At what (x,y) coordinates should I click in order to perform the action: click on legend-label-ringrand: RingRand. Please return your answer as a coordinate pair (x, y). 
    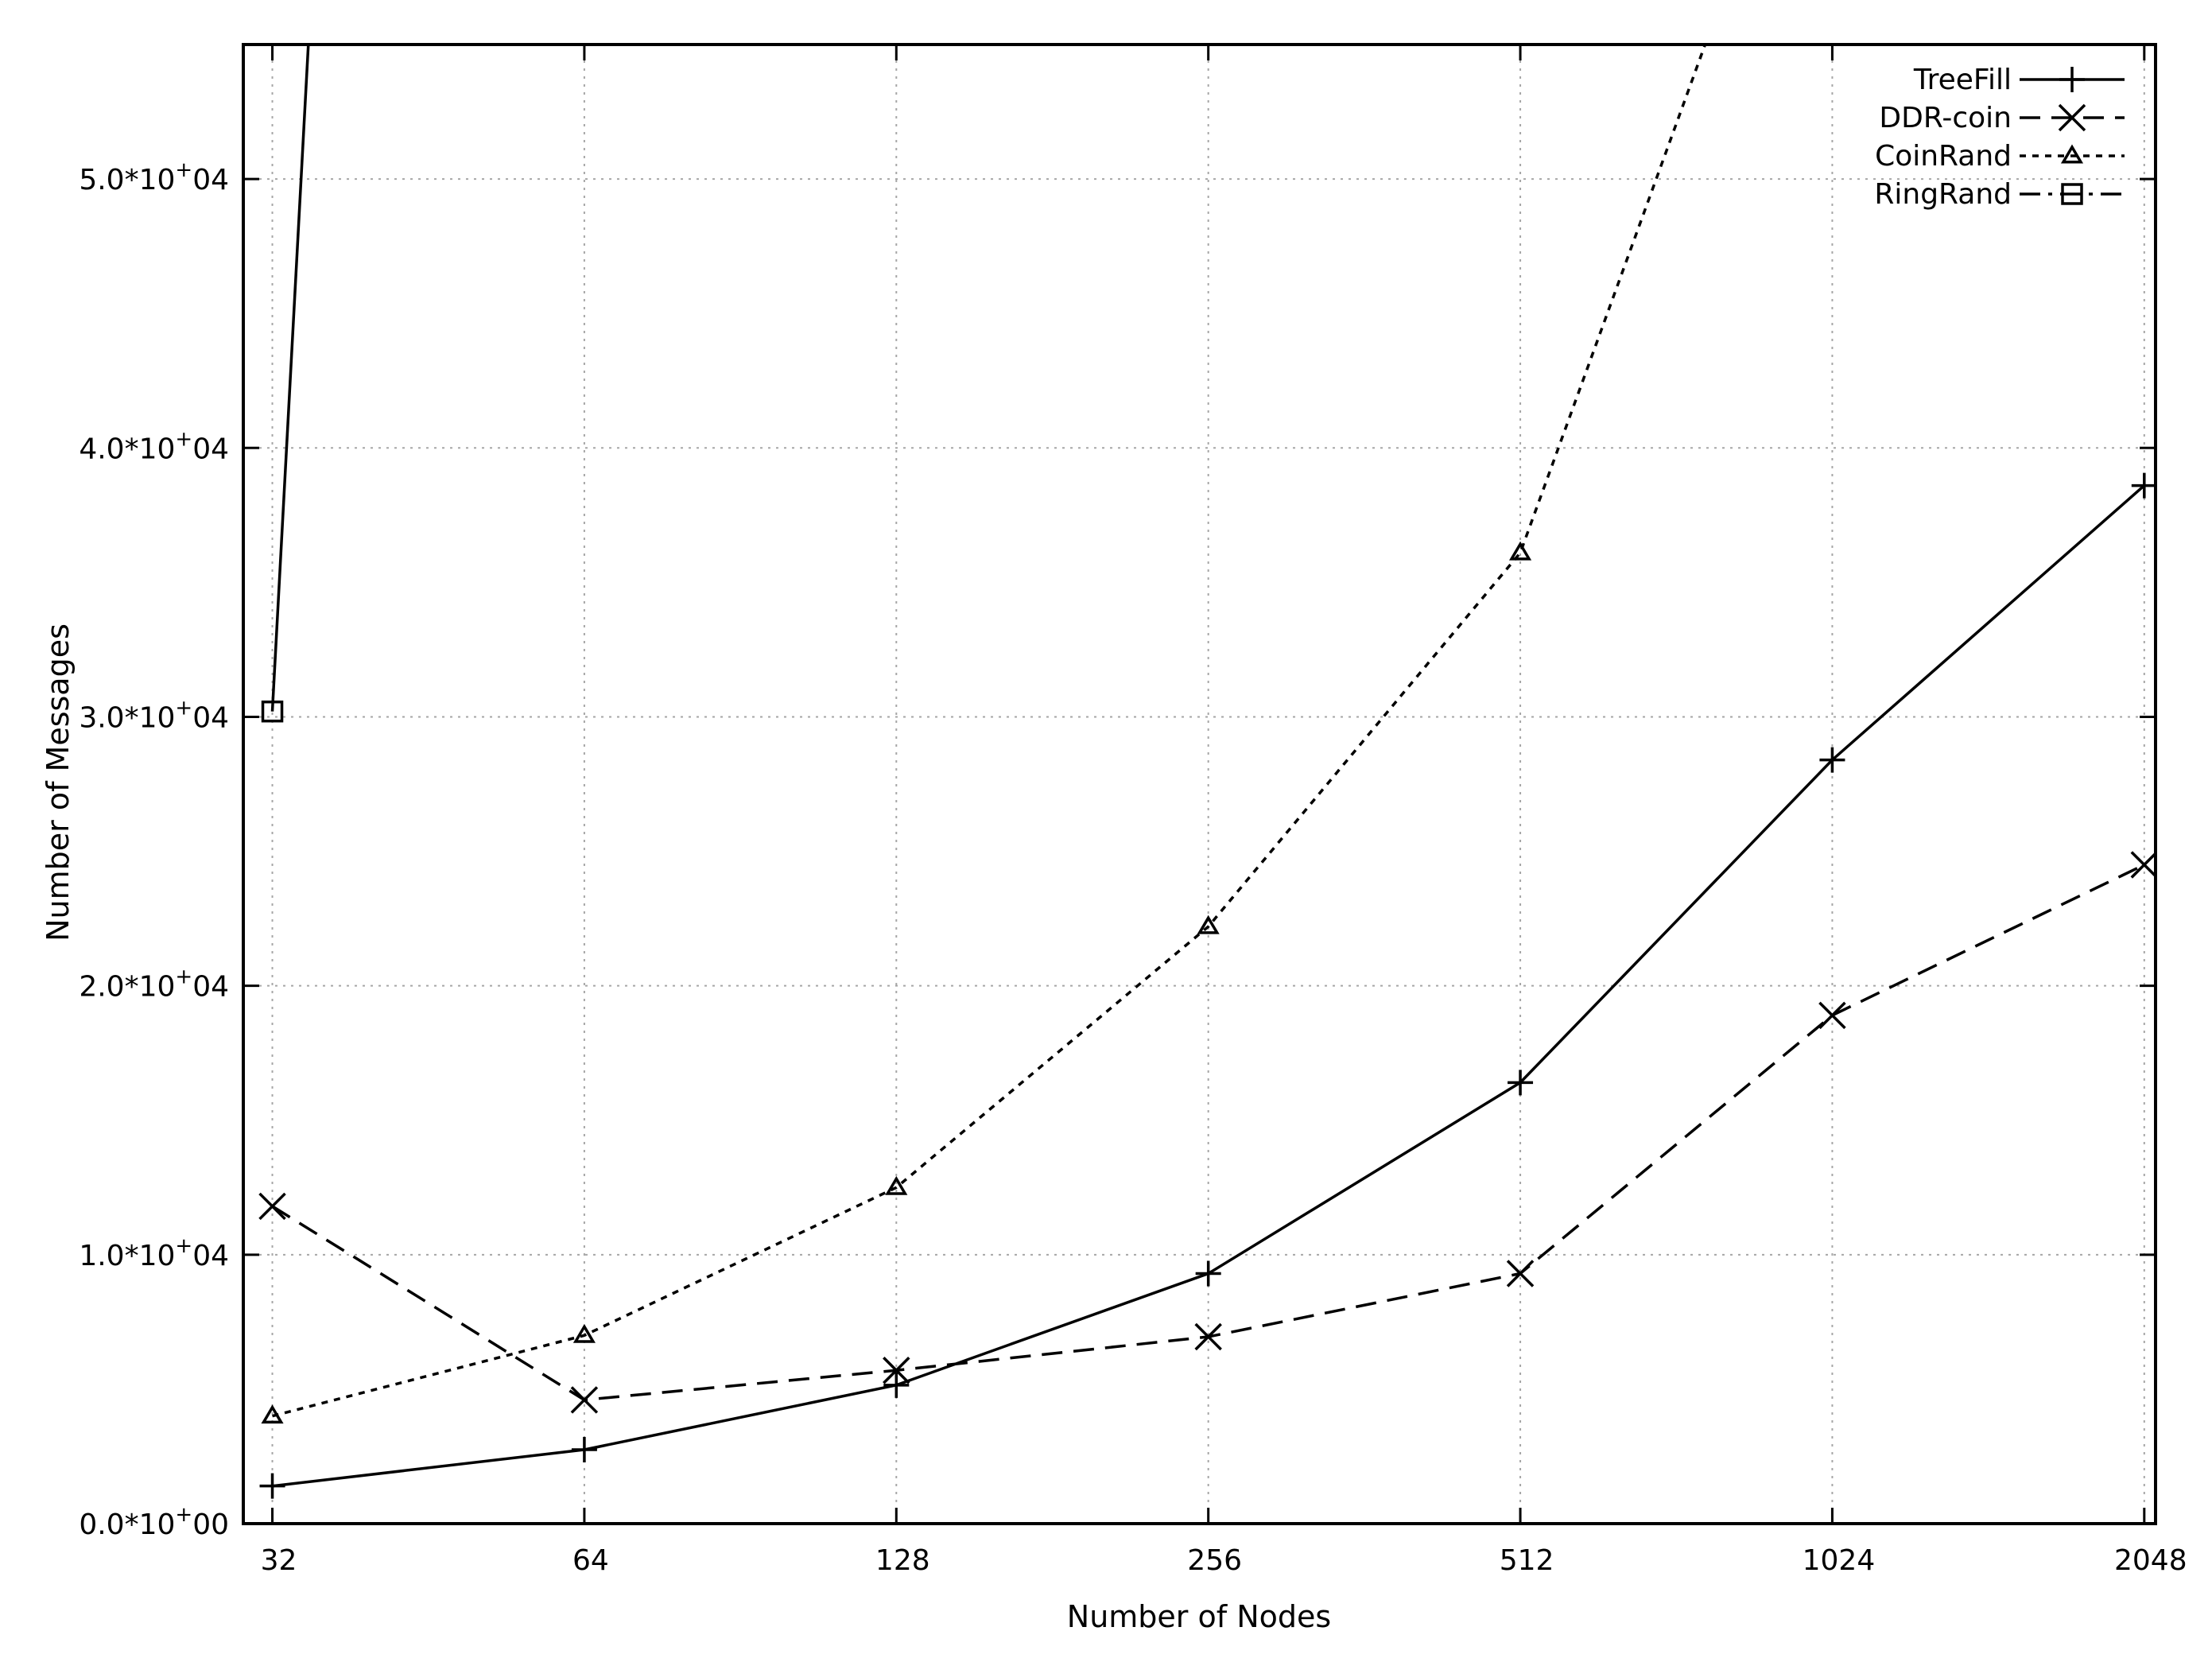
    Looking at the image, I should click on (1943, 194).